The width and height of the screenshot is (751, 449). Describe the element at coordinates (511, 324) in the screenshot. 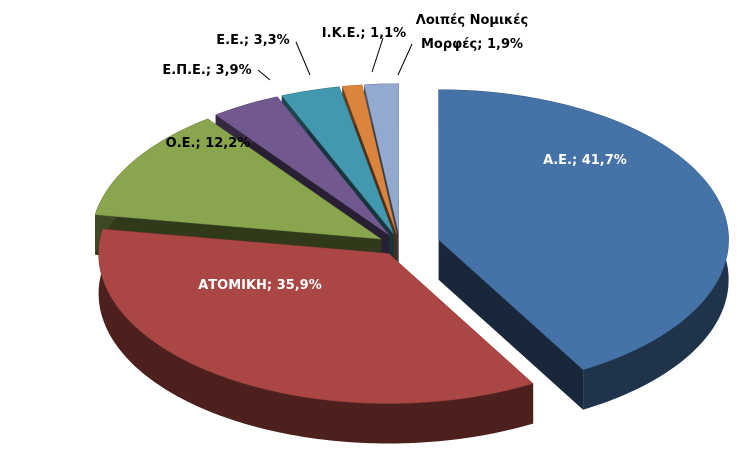

I see `slice-side` at that location.